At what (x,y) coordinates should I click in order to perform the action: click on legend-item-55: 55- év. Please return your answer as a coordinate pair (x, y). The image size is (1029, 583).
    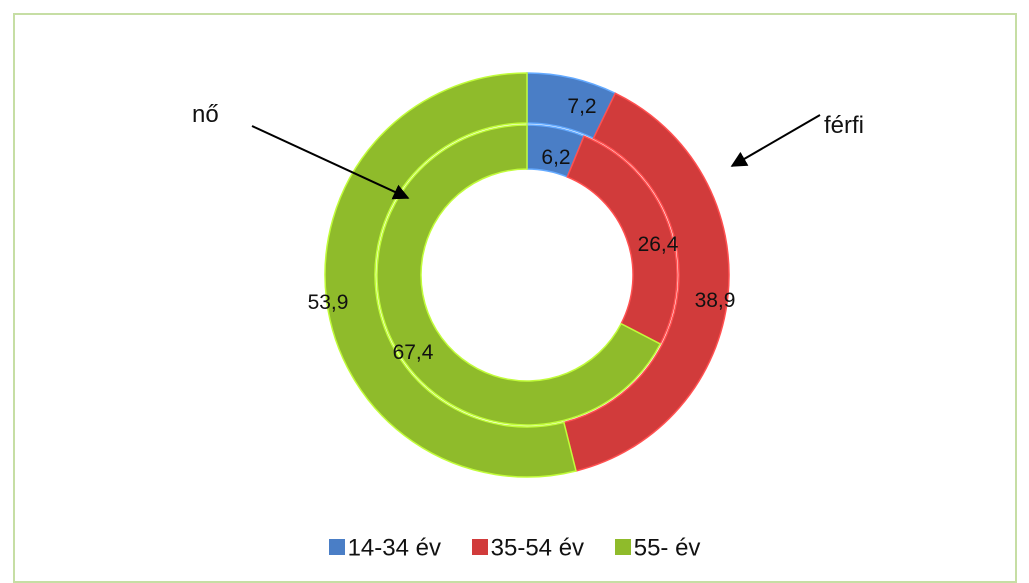
    Looking at the image, I should click on (657, 548).